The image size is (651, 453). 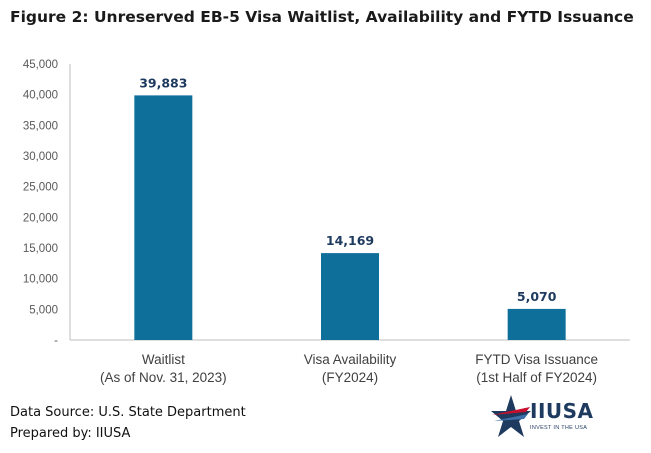 I want to click on logo-wordmark: IIUSA, so click(x=562, y=411).